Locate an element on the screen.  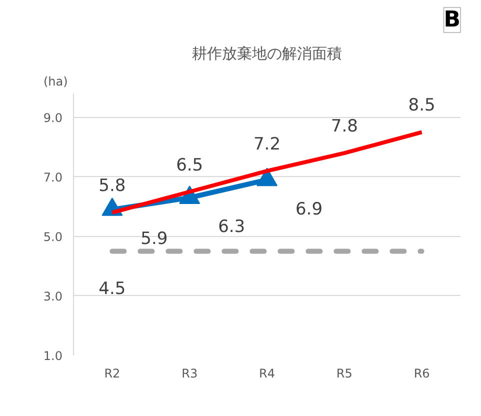
x-tick-label: R5 is located at coordinates (344, 373).